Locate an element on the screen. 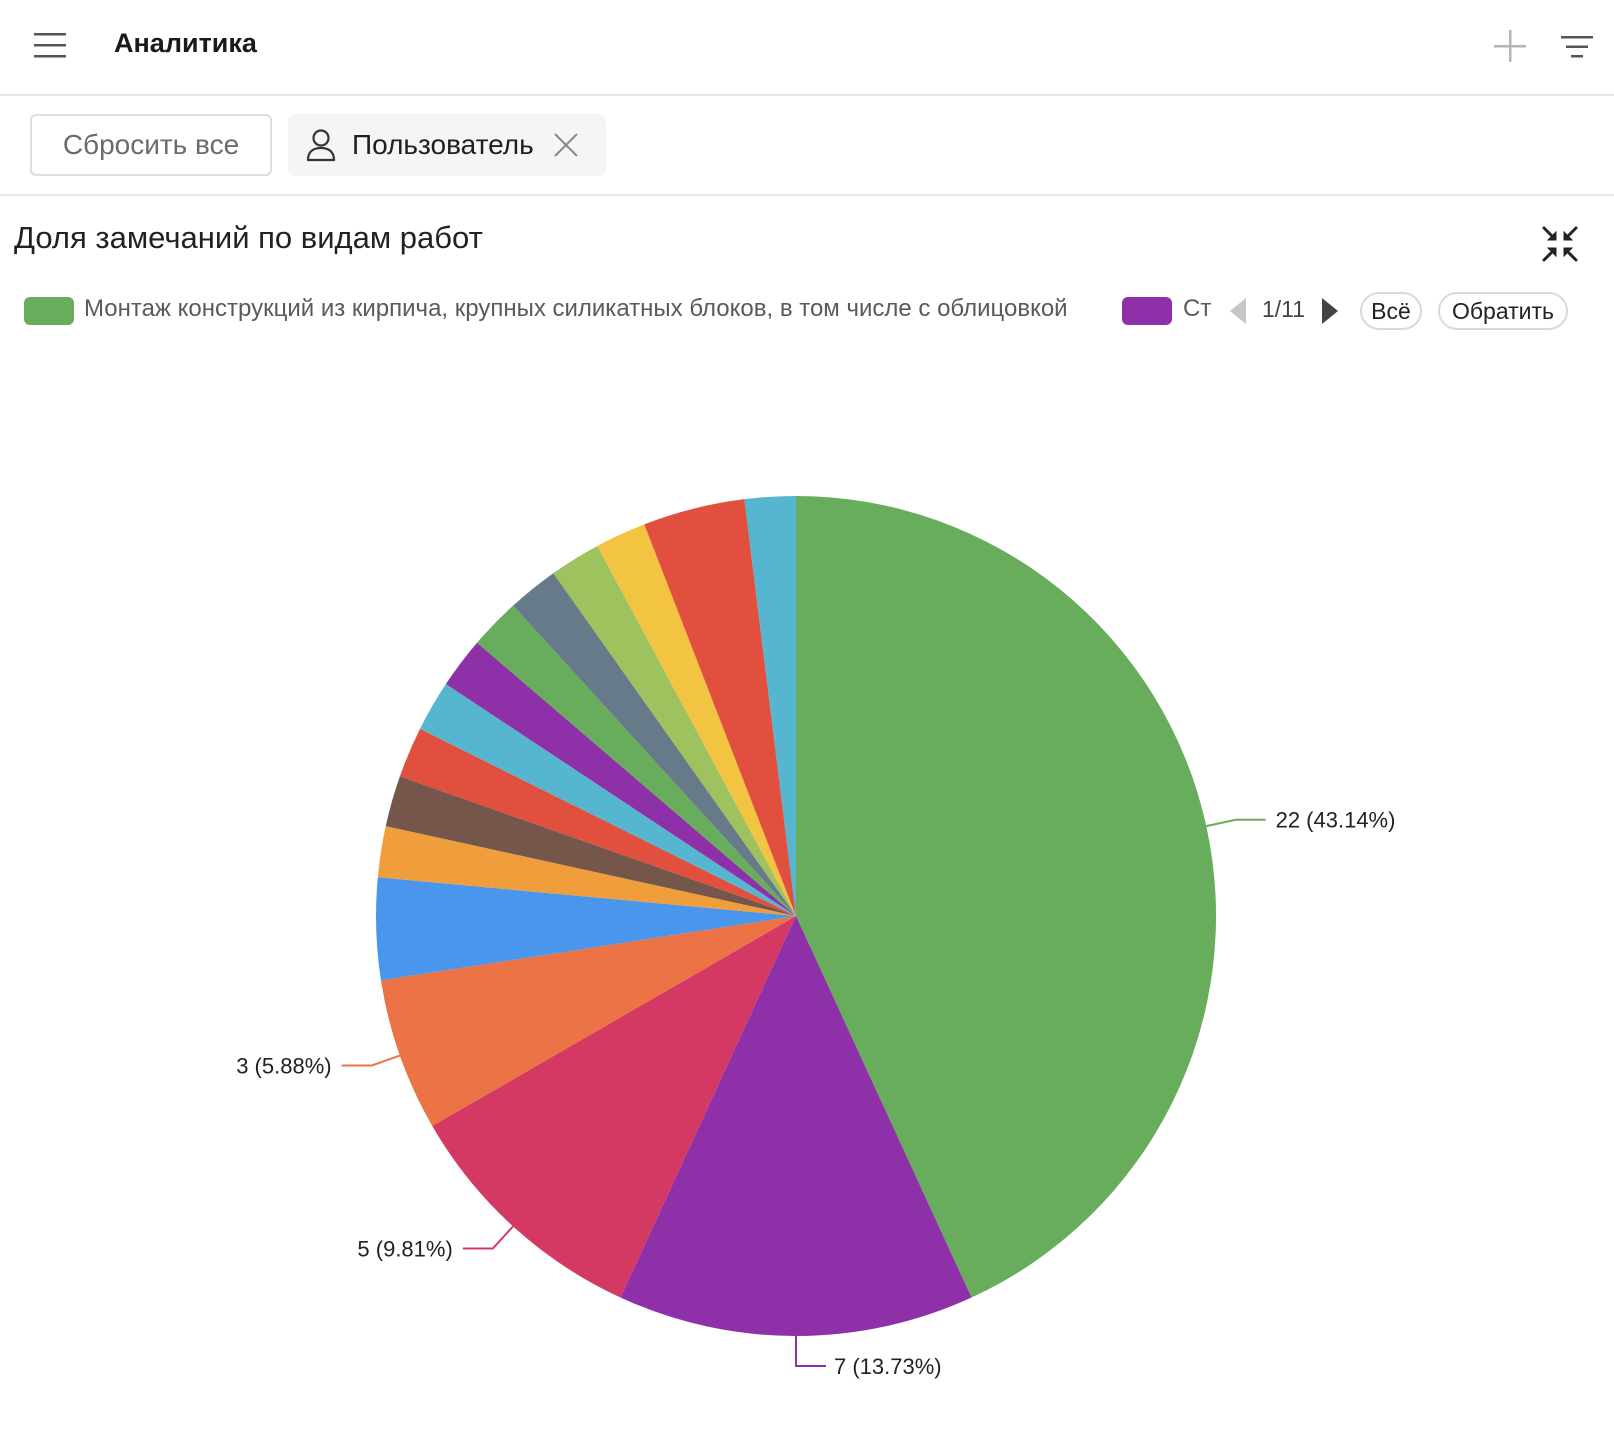 The image size is (1614, 1446). user-icon is located at coordinates (321, 145).